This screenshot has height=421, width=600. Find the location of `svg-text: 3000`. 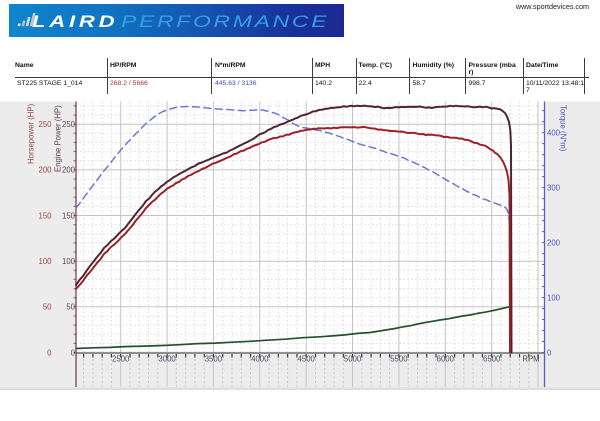

svg-text: 3000 is located at coordinates (167, 359).